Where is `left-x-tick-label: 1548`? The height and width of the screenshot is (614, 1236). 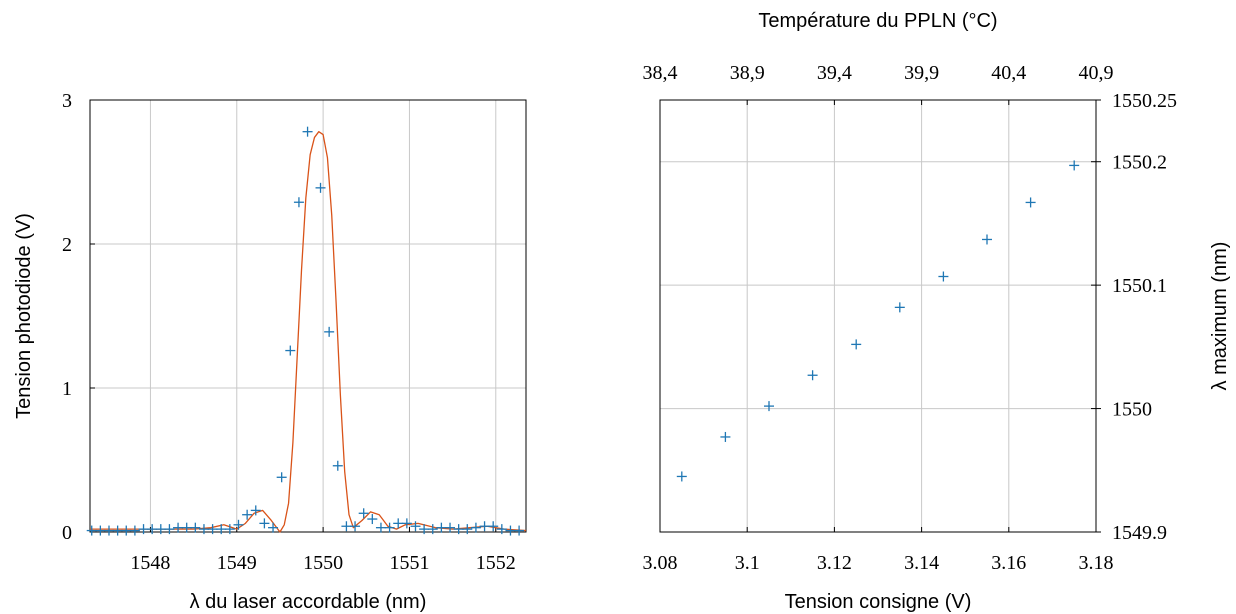
left-x-tick-label: 1548 is located at coordinates (150, 563).